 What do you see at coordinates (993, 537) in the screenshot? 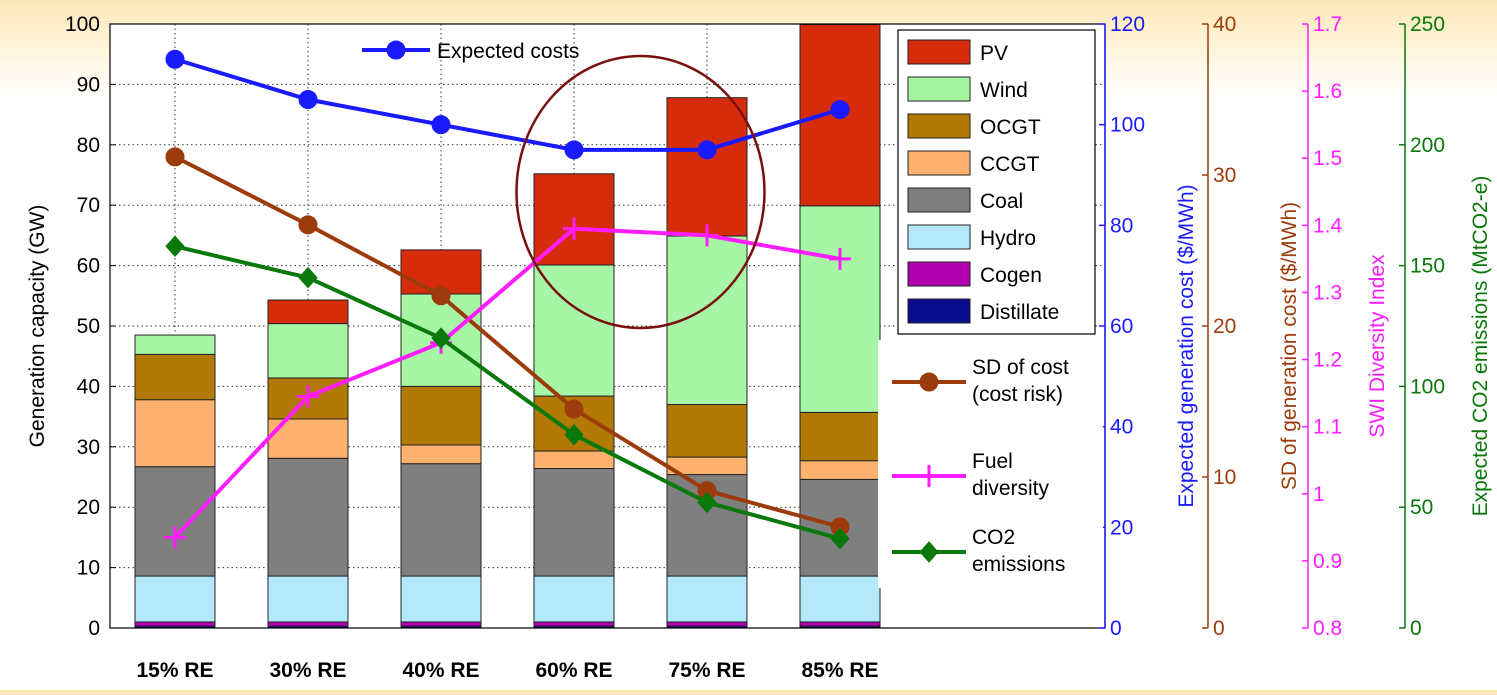
I see `legend-co2-label: CO2` at bounding box center [993, 537].